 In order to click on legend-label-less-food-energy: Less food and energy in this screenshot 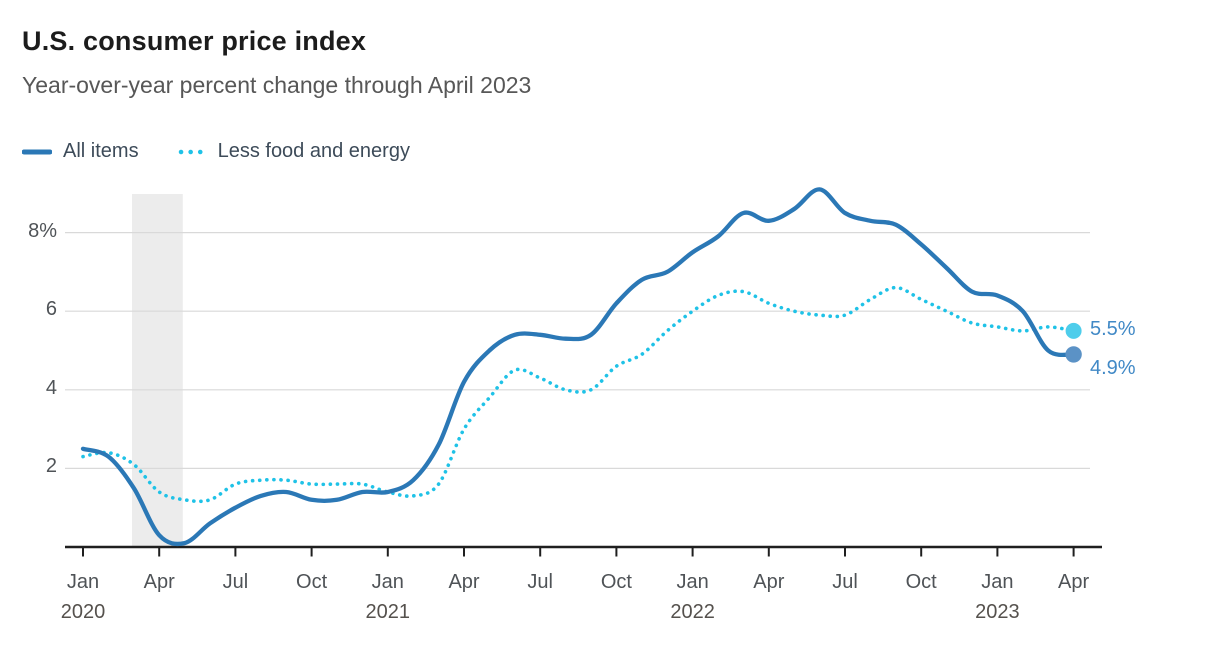, I will do `click(313, 151)`.